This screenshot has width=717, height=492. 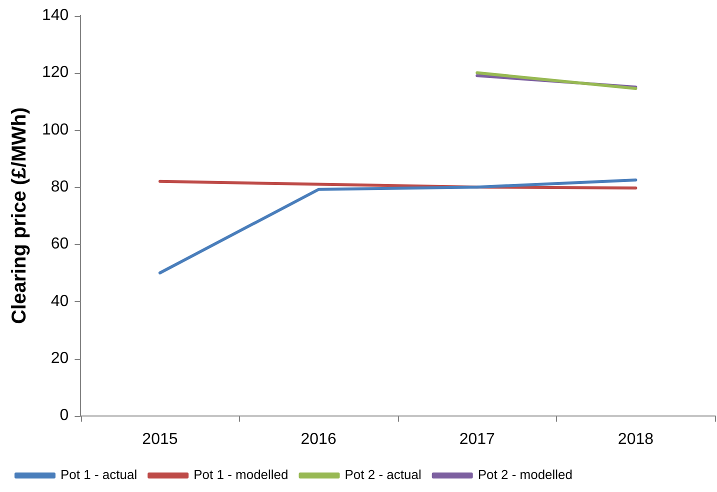 What do you see at coordinates (477, 439) in the screenshot?
I see `x-tick-label: 2017` at bounding box center [477, 439].